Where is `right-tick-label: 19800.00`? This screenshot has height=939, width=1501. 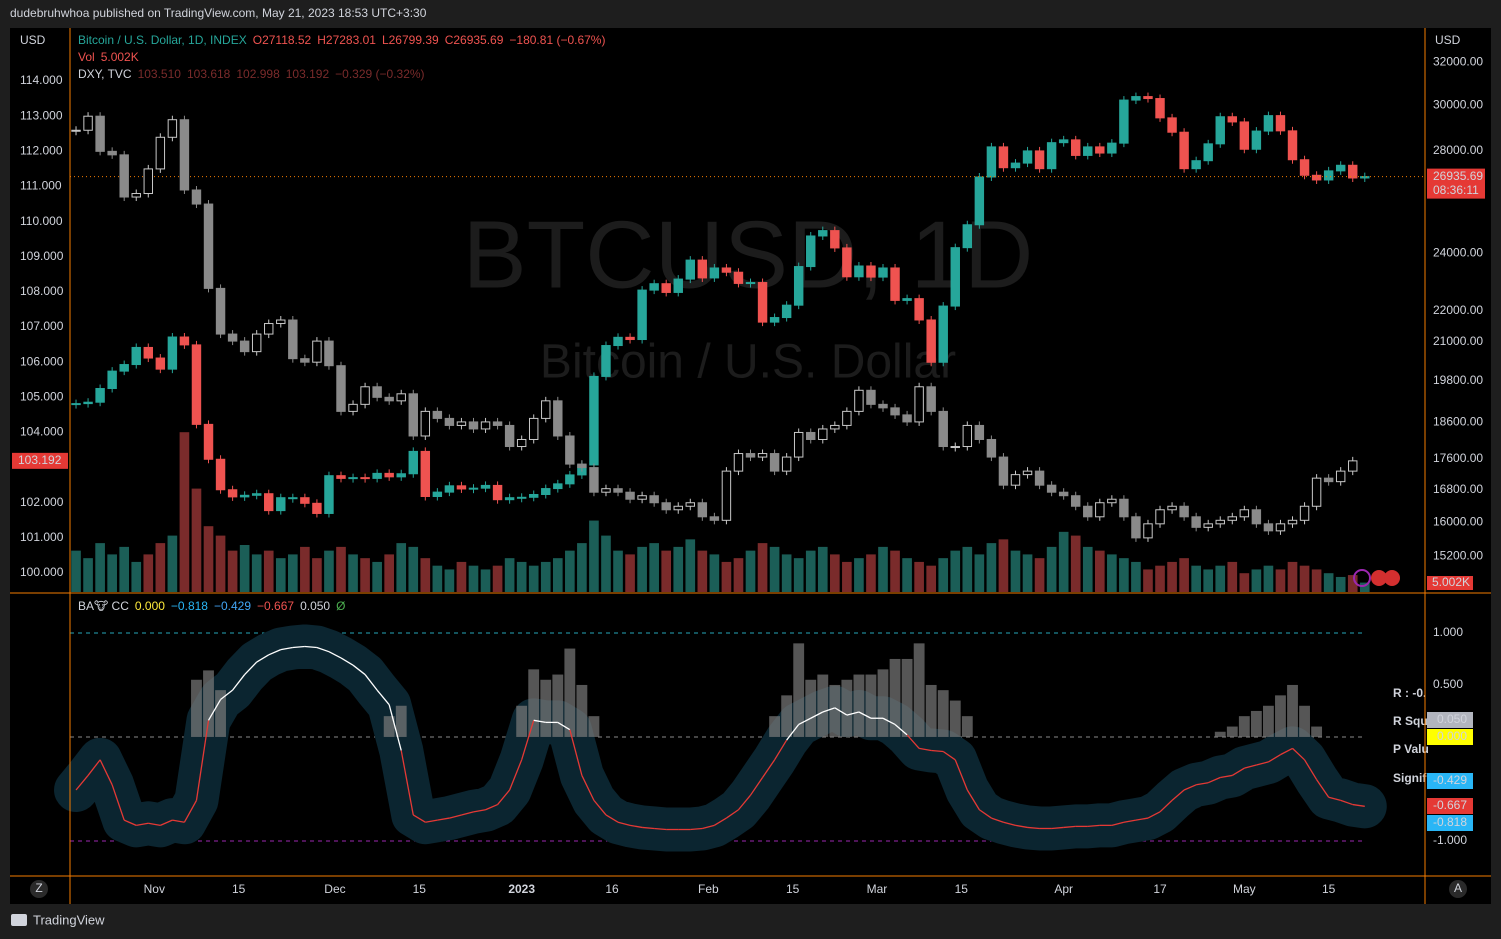
right-tick-label: 19800.00 is located at coordinates (1458, 380).